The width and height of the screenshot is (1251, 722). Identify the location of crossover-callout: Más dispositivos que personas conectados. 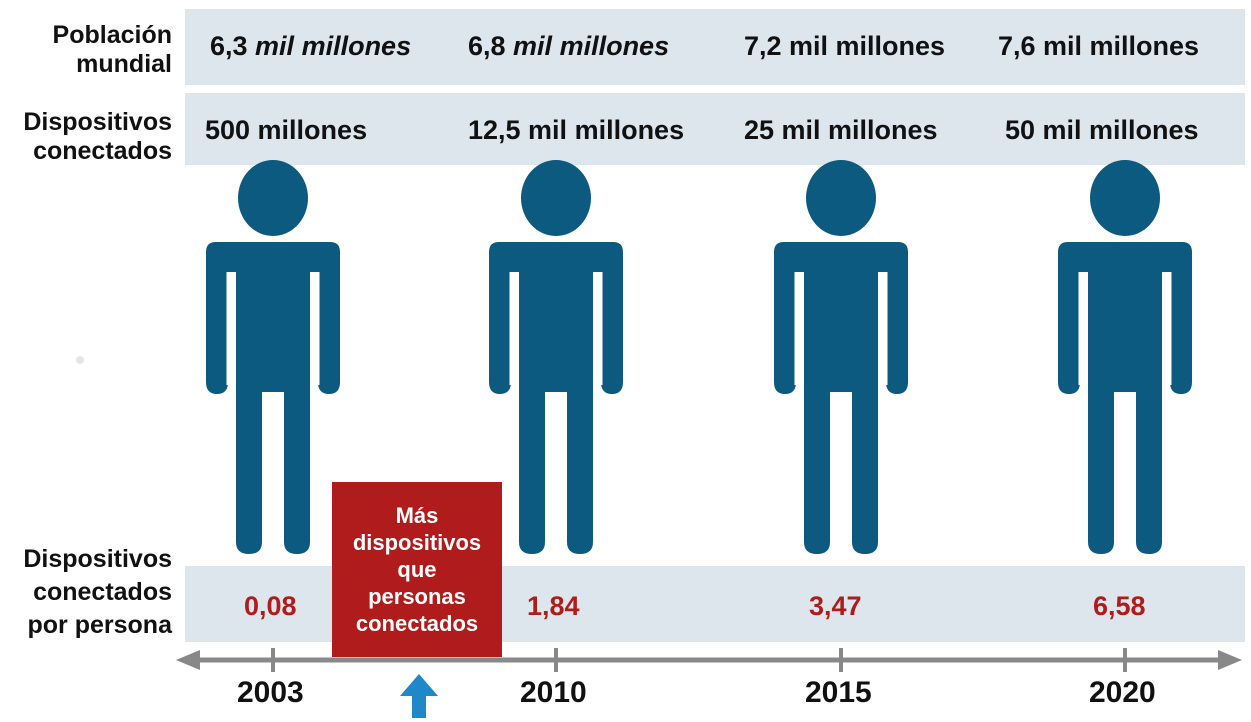
(417, 569).